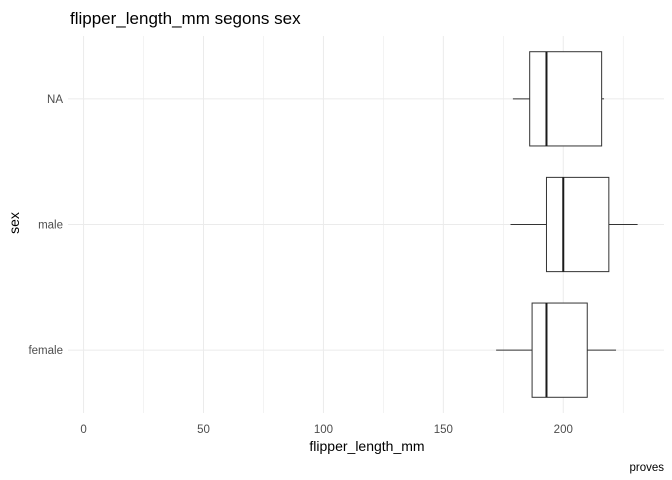 The image size is (672, 480). I want to click on y-axis-title: sex, so click(14, 223).